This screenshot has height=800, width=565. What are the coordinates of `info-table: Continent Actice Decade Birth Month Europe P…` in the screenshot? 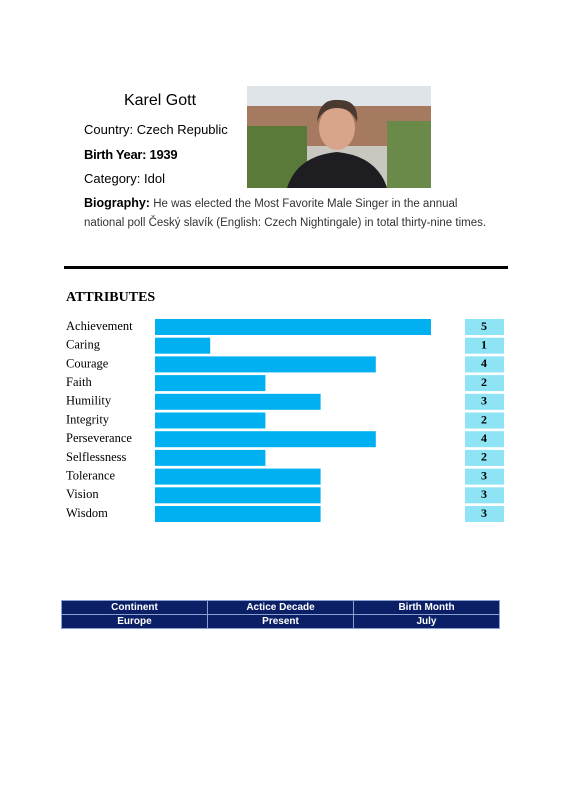 It's located at (280, 614).